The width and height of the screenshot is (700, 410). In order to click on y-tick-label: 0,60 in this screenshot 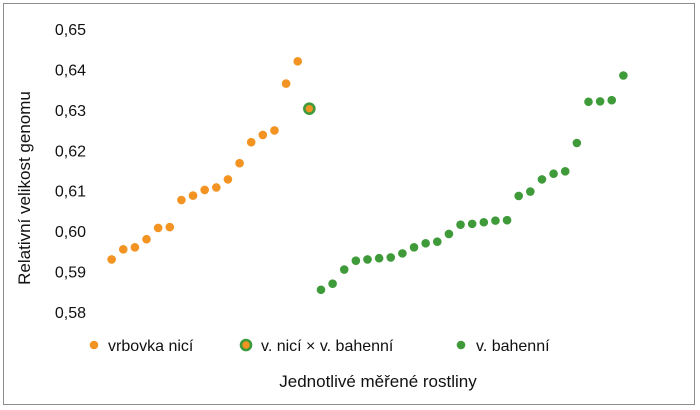, I will do `click(70, 232)`.